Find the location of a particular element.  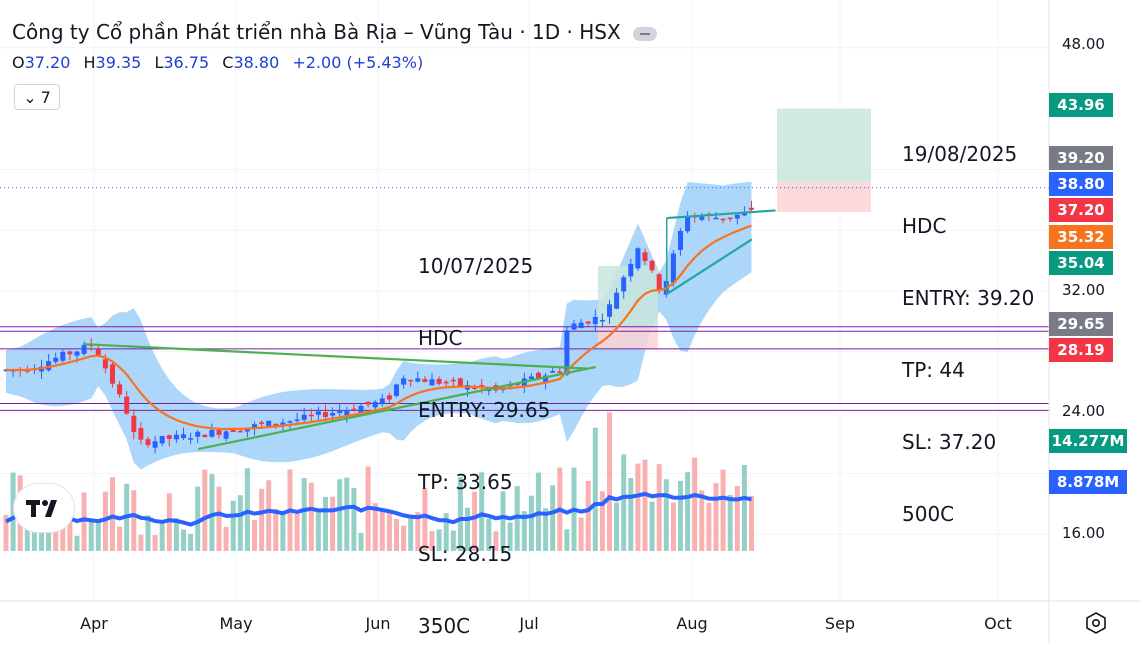

position-zones is located at coordinates (734, 229).